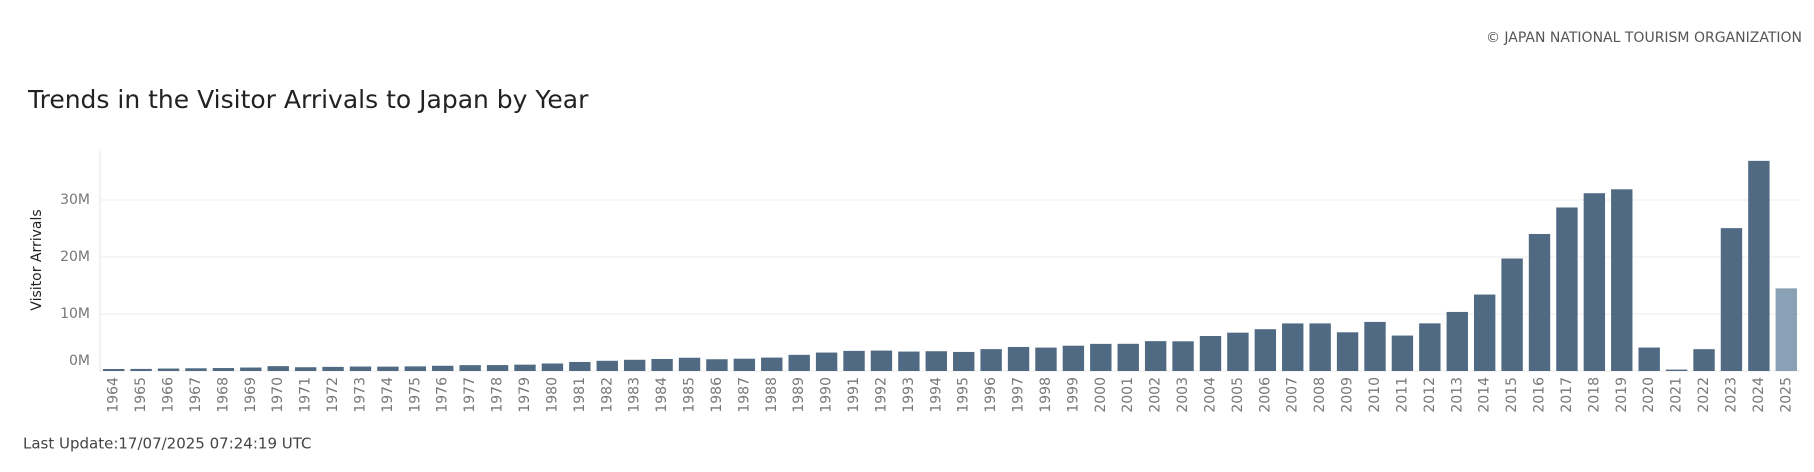 The image size is (1814, 472). What do you see at coordinates (360, 395) in the screenshot?
I see `x-tick-label: 1973` at bounding box center [360, 395].